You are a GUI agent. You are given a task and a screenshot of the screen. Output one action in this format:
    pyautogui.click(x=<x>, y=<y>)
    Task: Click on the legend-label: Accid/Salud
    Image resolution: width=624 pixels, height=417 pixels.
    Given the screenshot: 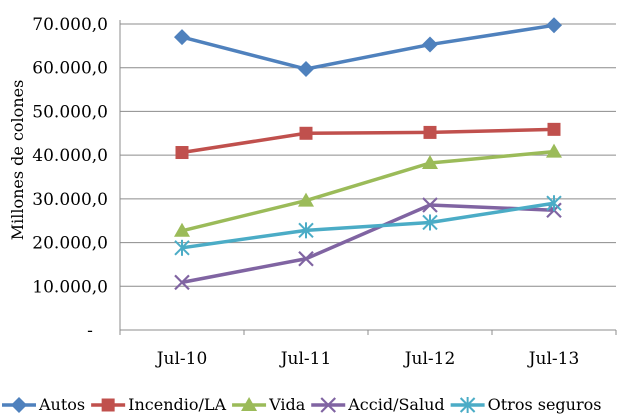 What is the action you would take?
    pyautogui.click(x=395, y=404)
    